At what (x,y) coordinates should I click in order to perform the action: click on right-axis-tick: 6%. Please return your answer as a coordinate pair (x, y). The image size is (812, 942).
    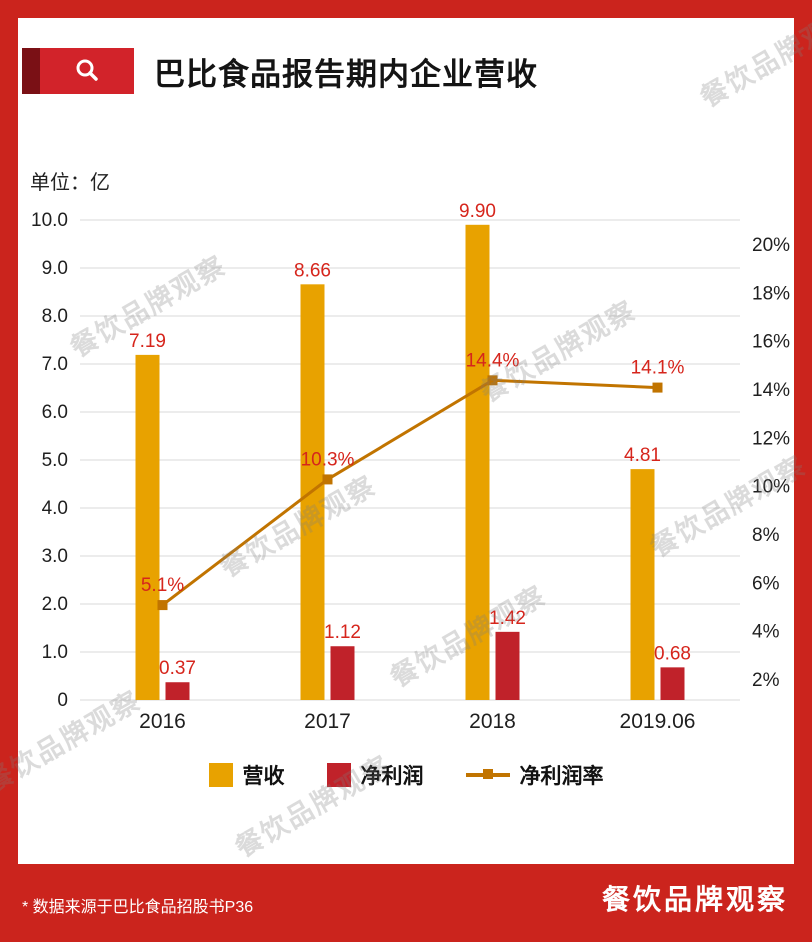
    Looking at the image, I should click on (766, 583).